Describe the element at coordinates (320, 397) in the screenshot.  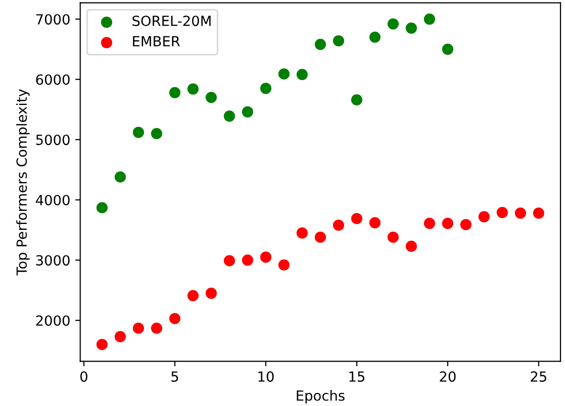
I see `x-axis-title: Epochs` at that location.